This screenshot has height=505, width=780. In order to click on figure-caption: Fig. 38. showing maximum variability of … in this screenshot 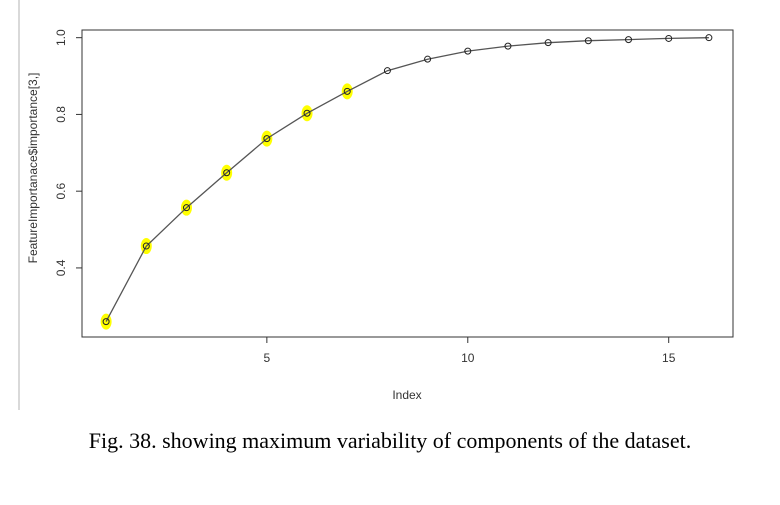, I will do `click(390, 440)`.